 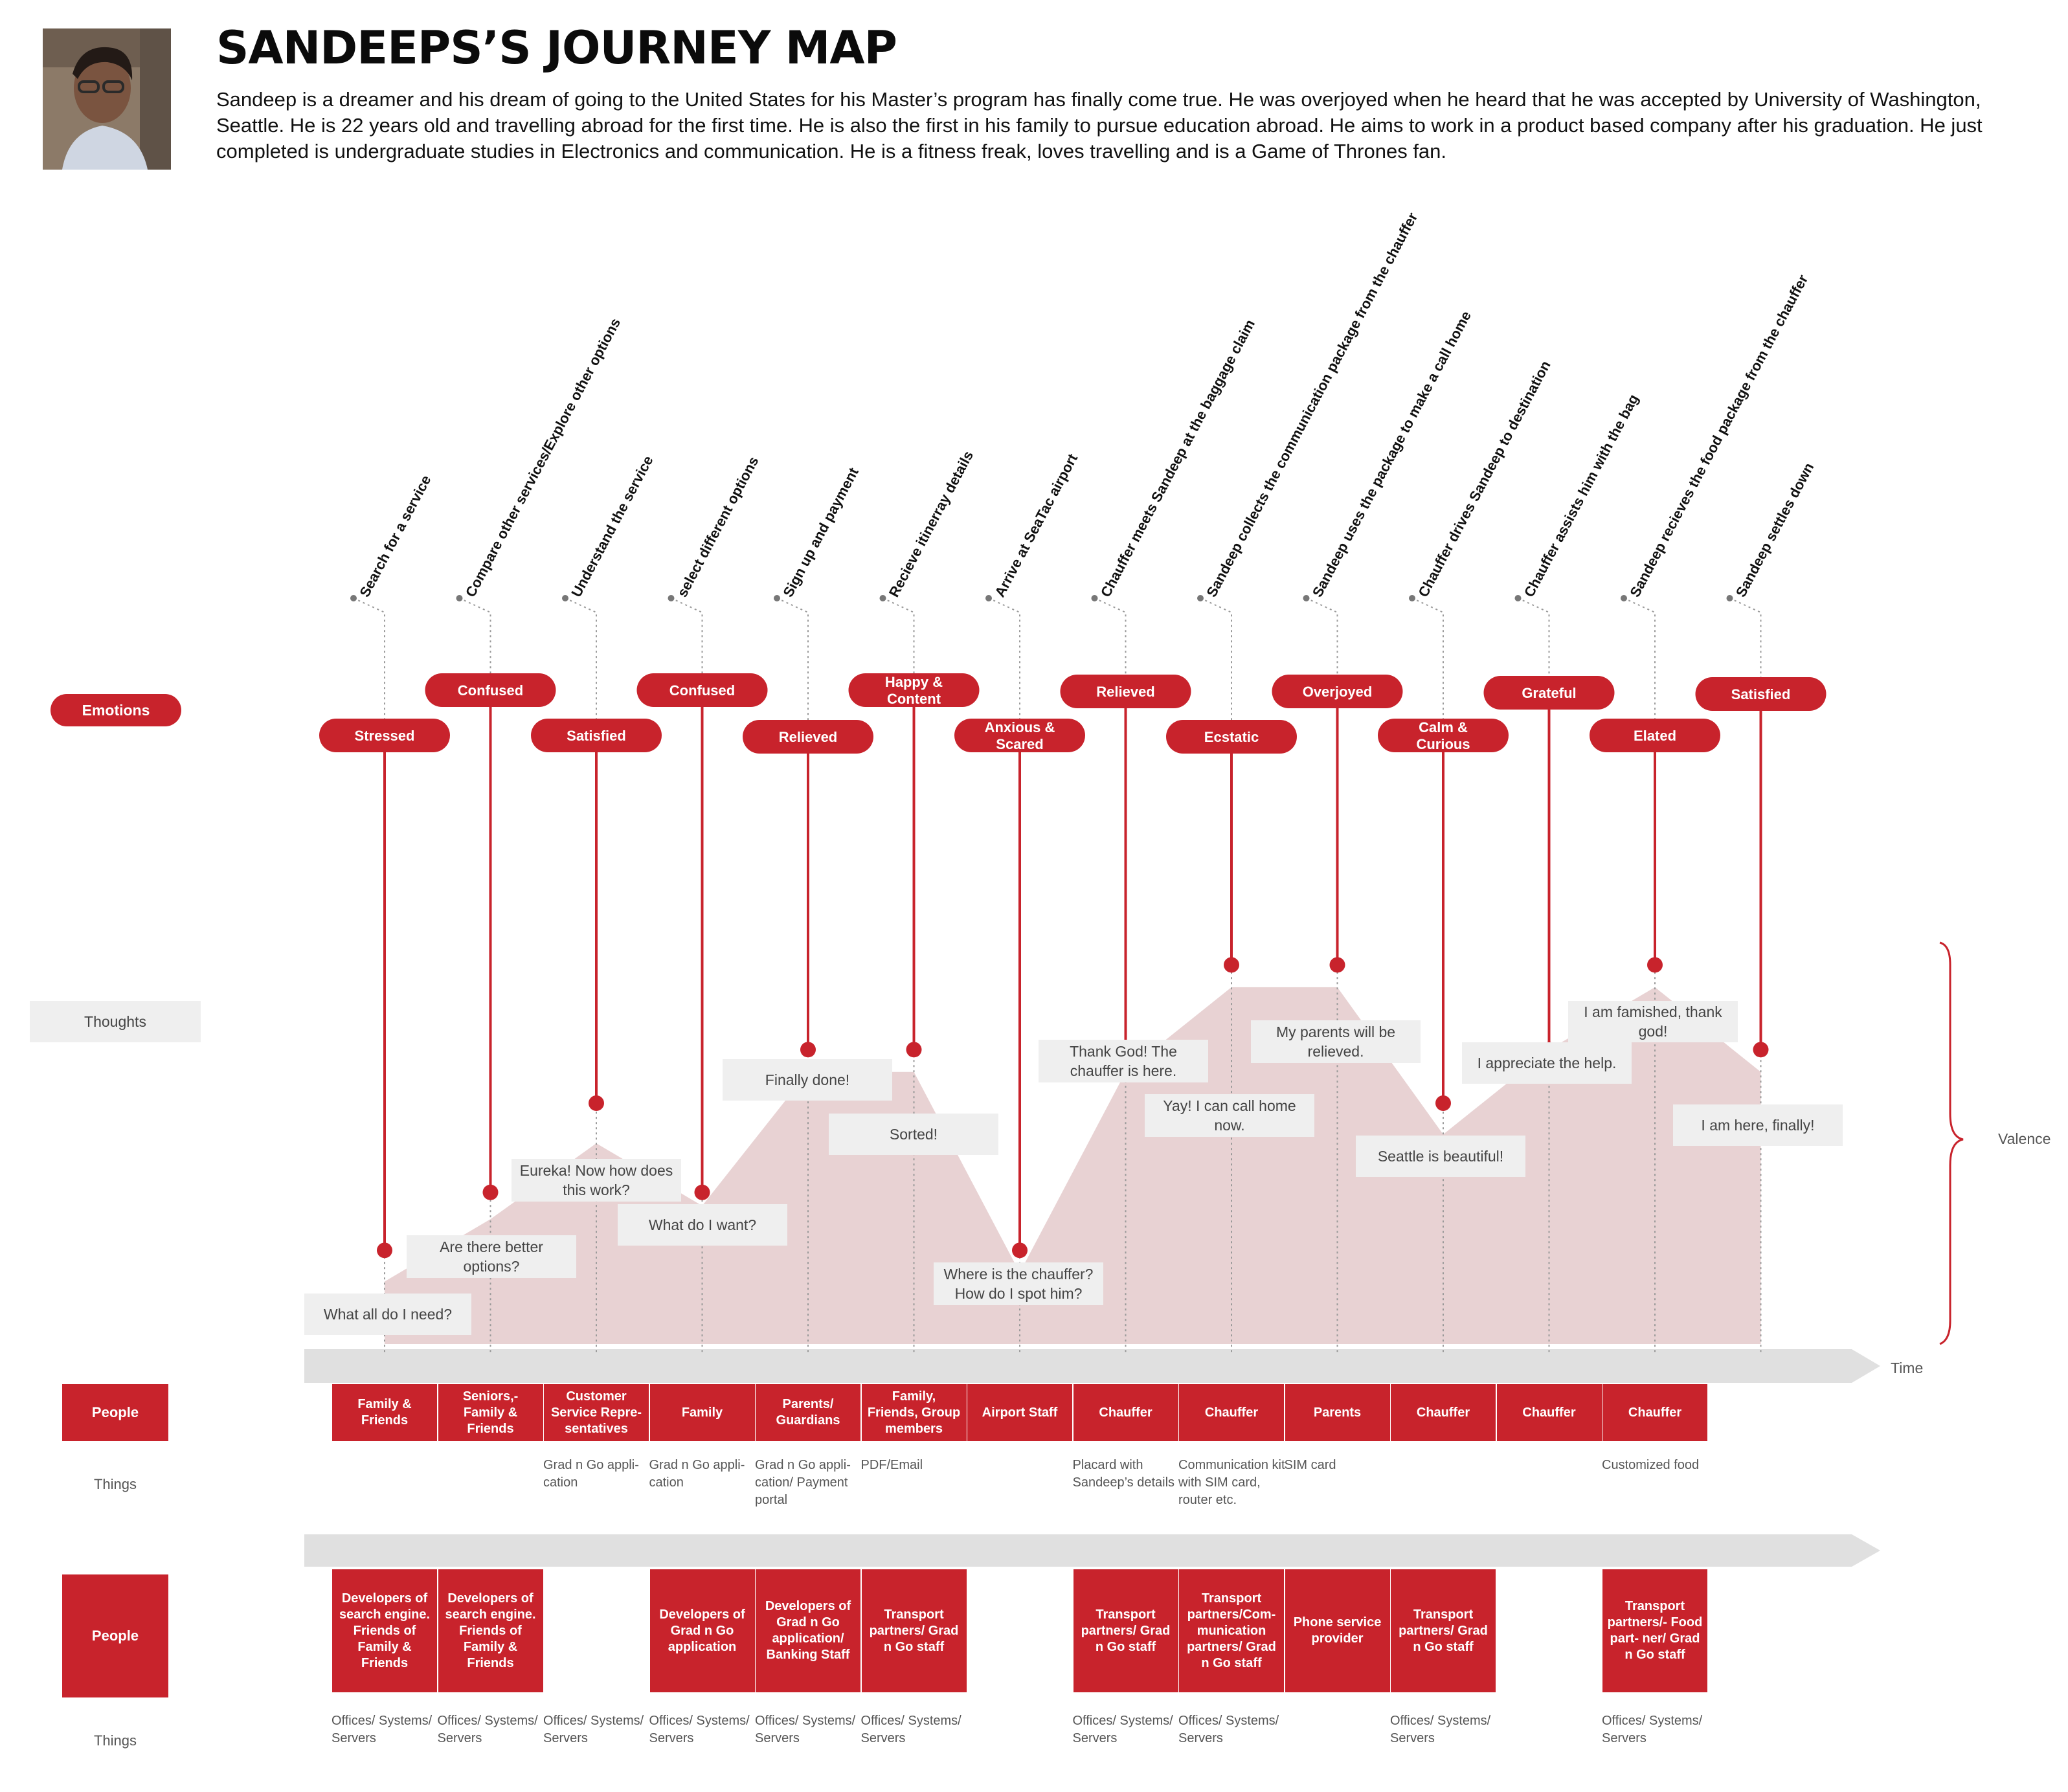 I want to click on valence-axis-label: Valence, so click(x=2024, y=1138).